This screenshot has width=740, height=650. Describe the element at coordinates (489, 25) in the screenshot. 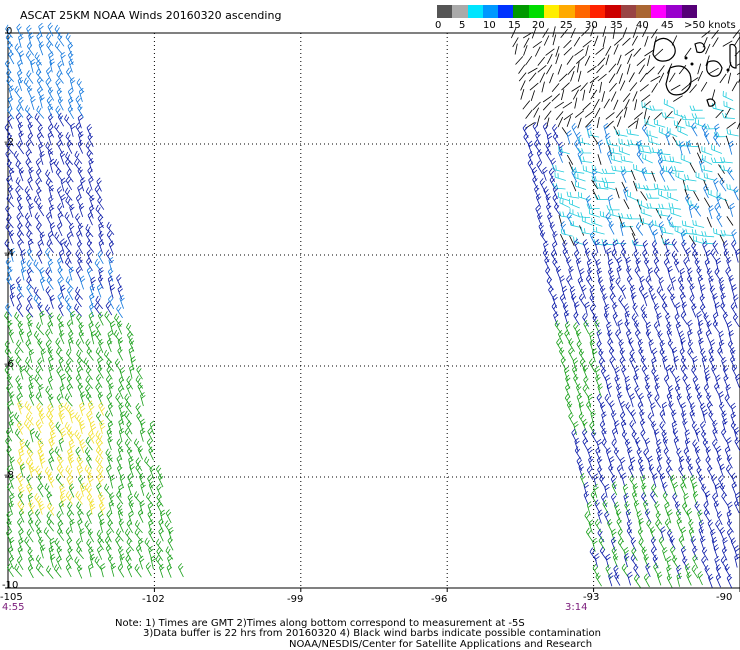

I see `colorbar-label: 10` at that location.